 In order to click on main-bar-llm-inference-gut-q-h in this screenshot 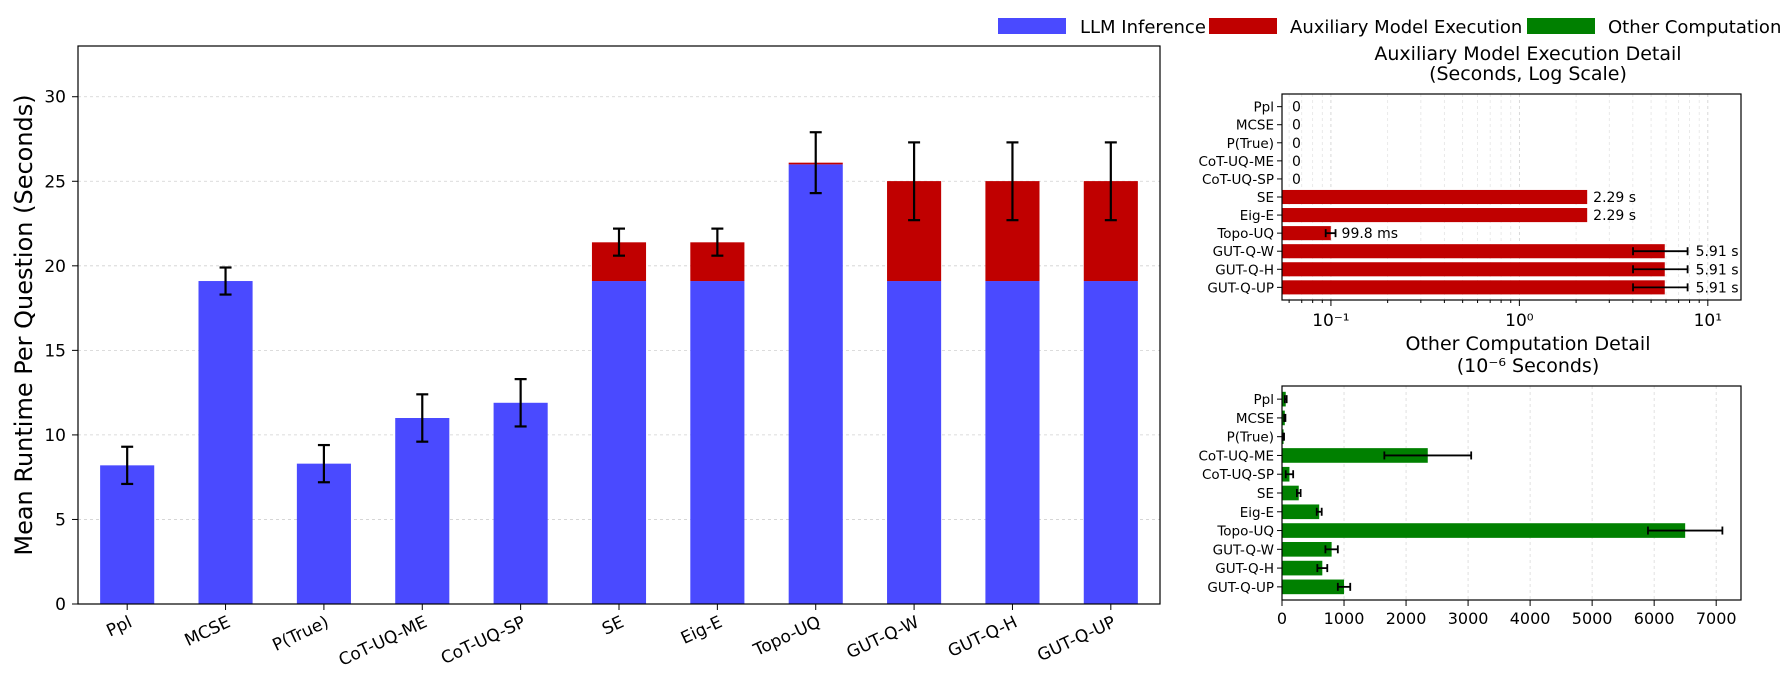, I will do `click(1012, 442)`.